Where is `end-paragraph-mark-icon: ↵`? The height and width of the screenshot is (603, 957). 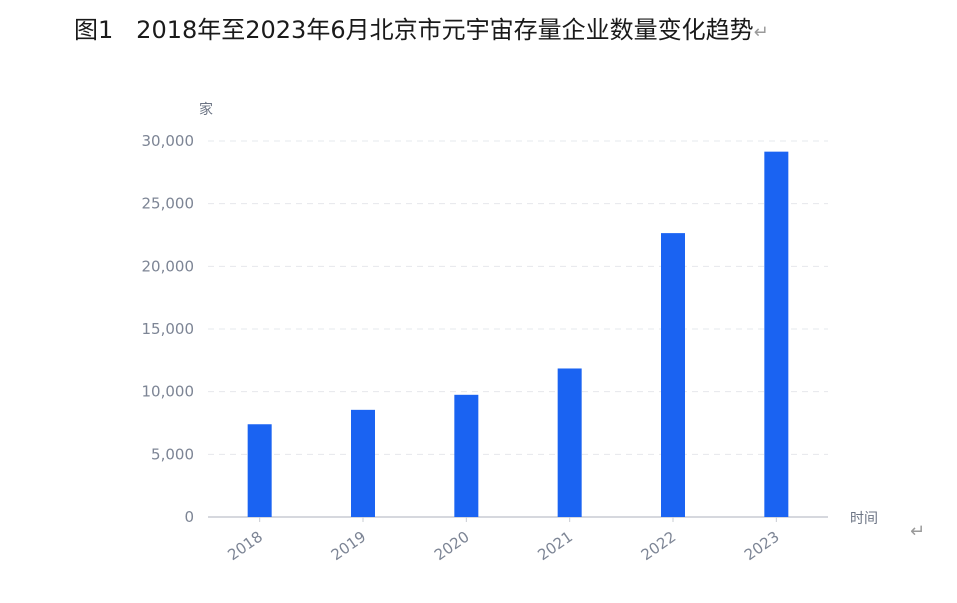 end-paragraph-mark-icon: ↵ is located at coordinates (918, 531).